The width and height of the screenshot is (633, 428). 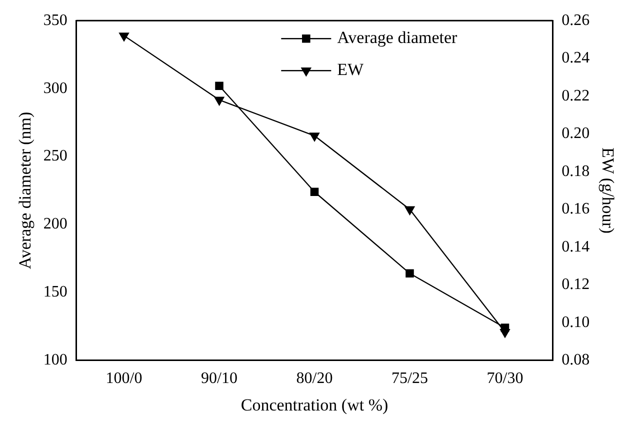 I want to click on y-tick-label: 300, so click(x=55, y=88).